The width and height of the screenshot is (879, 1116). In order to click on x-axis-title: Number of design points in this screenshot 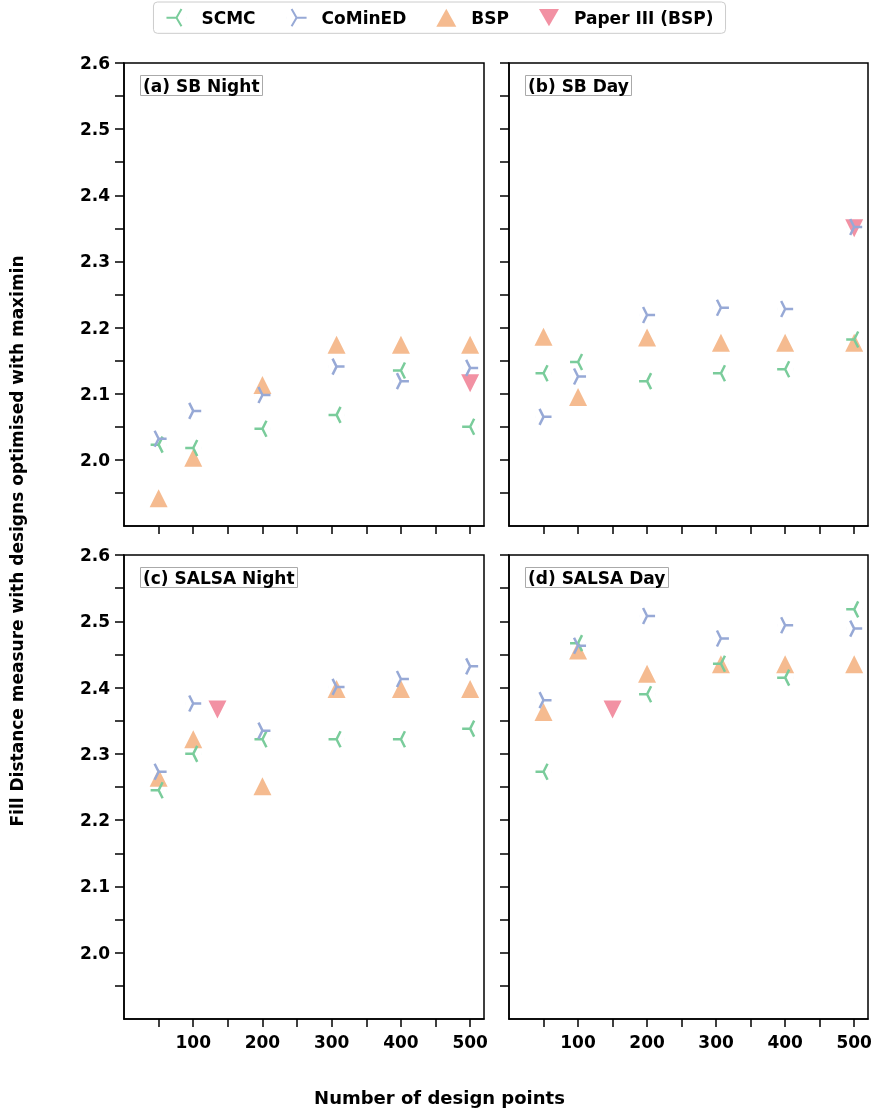, I will do `click(439, 1097)`.